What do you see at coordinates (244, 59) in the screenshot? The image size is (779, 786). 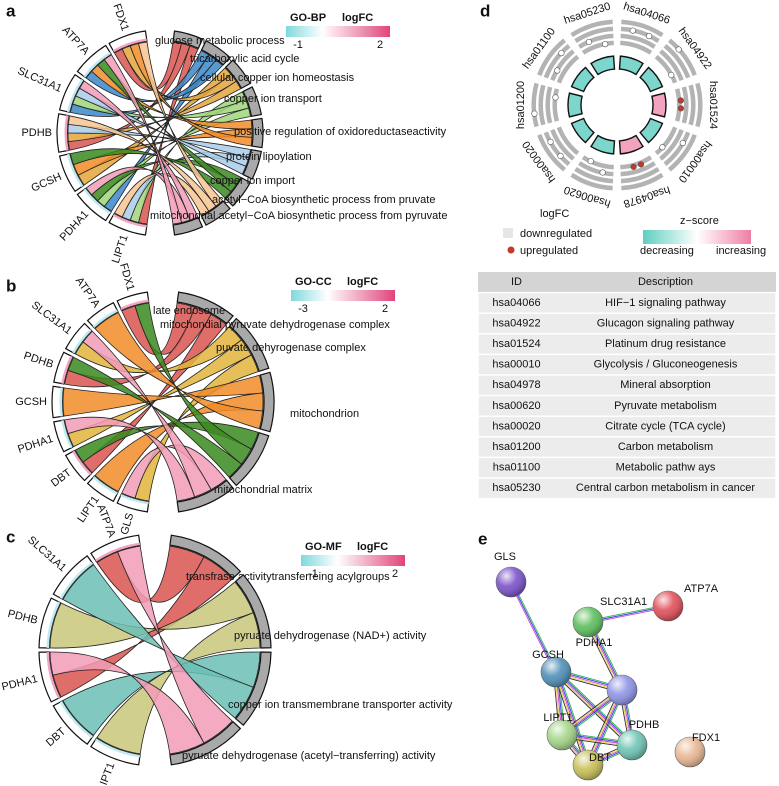 I see `term-label: tricarboxylic acid cycle` at bounding box center [244, 59].